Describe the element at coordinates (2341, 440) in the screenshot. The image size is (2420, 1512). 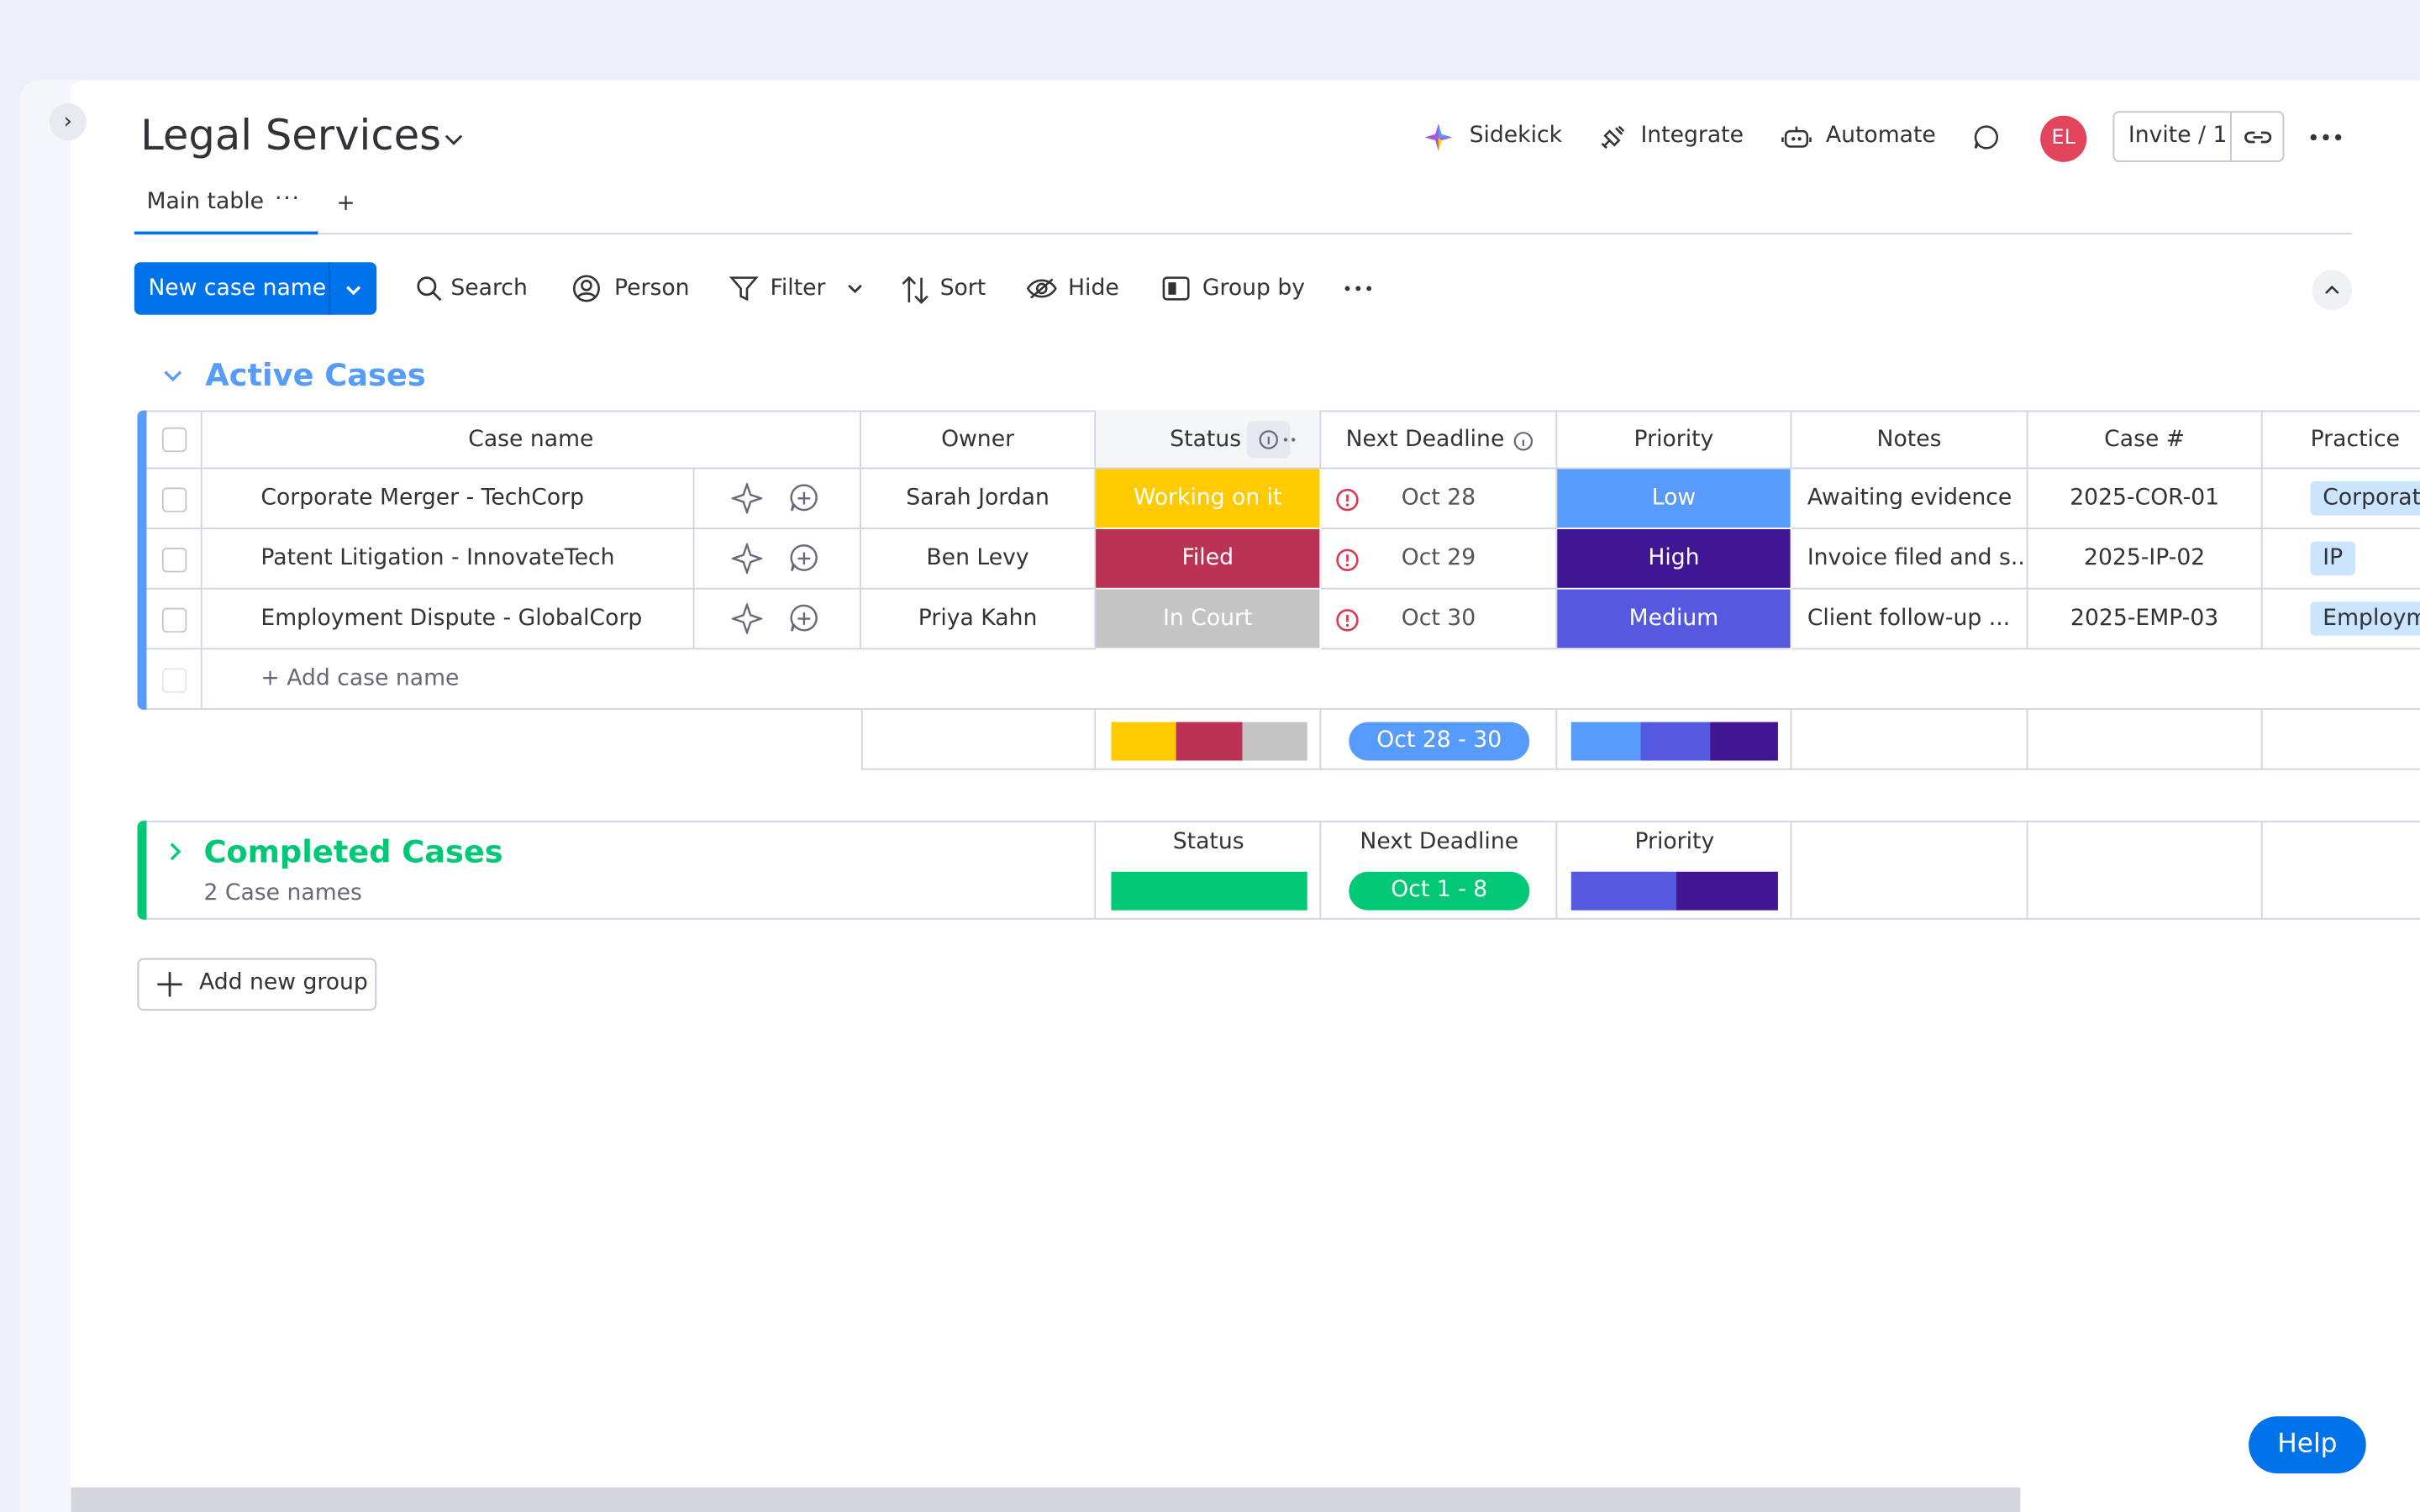
I see `column-header: Practice` at that location.